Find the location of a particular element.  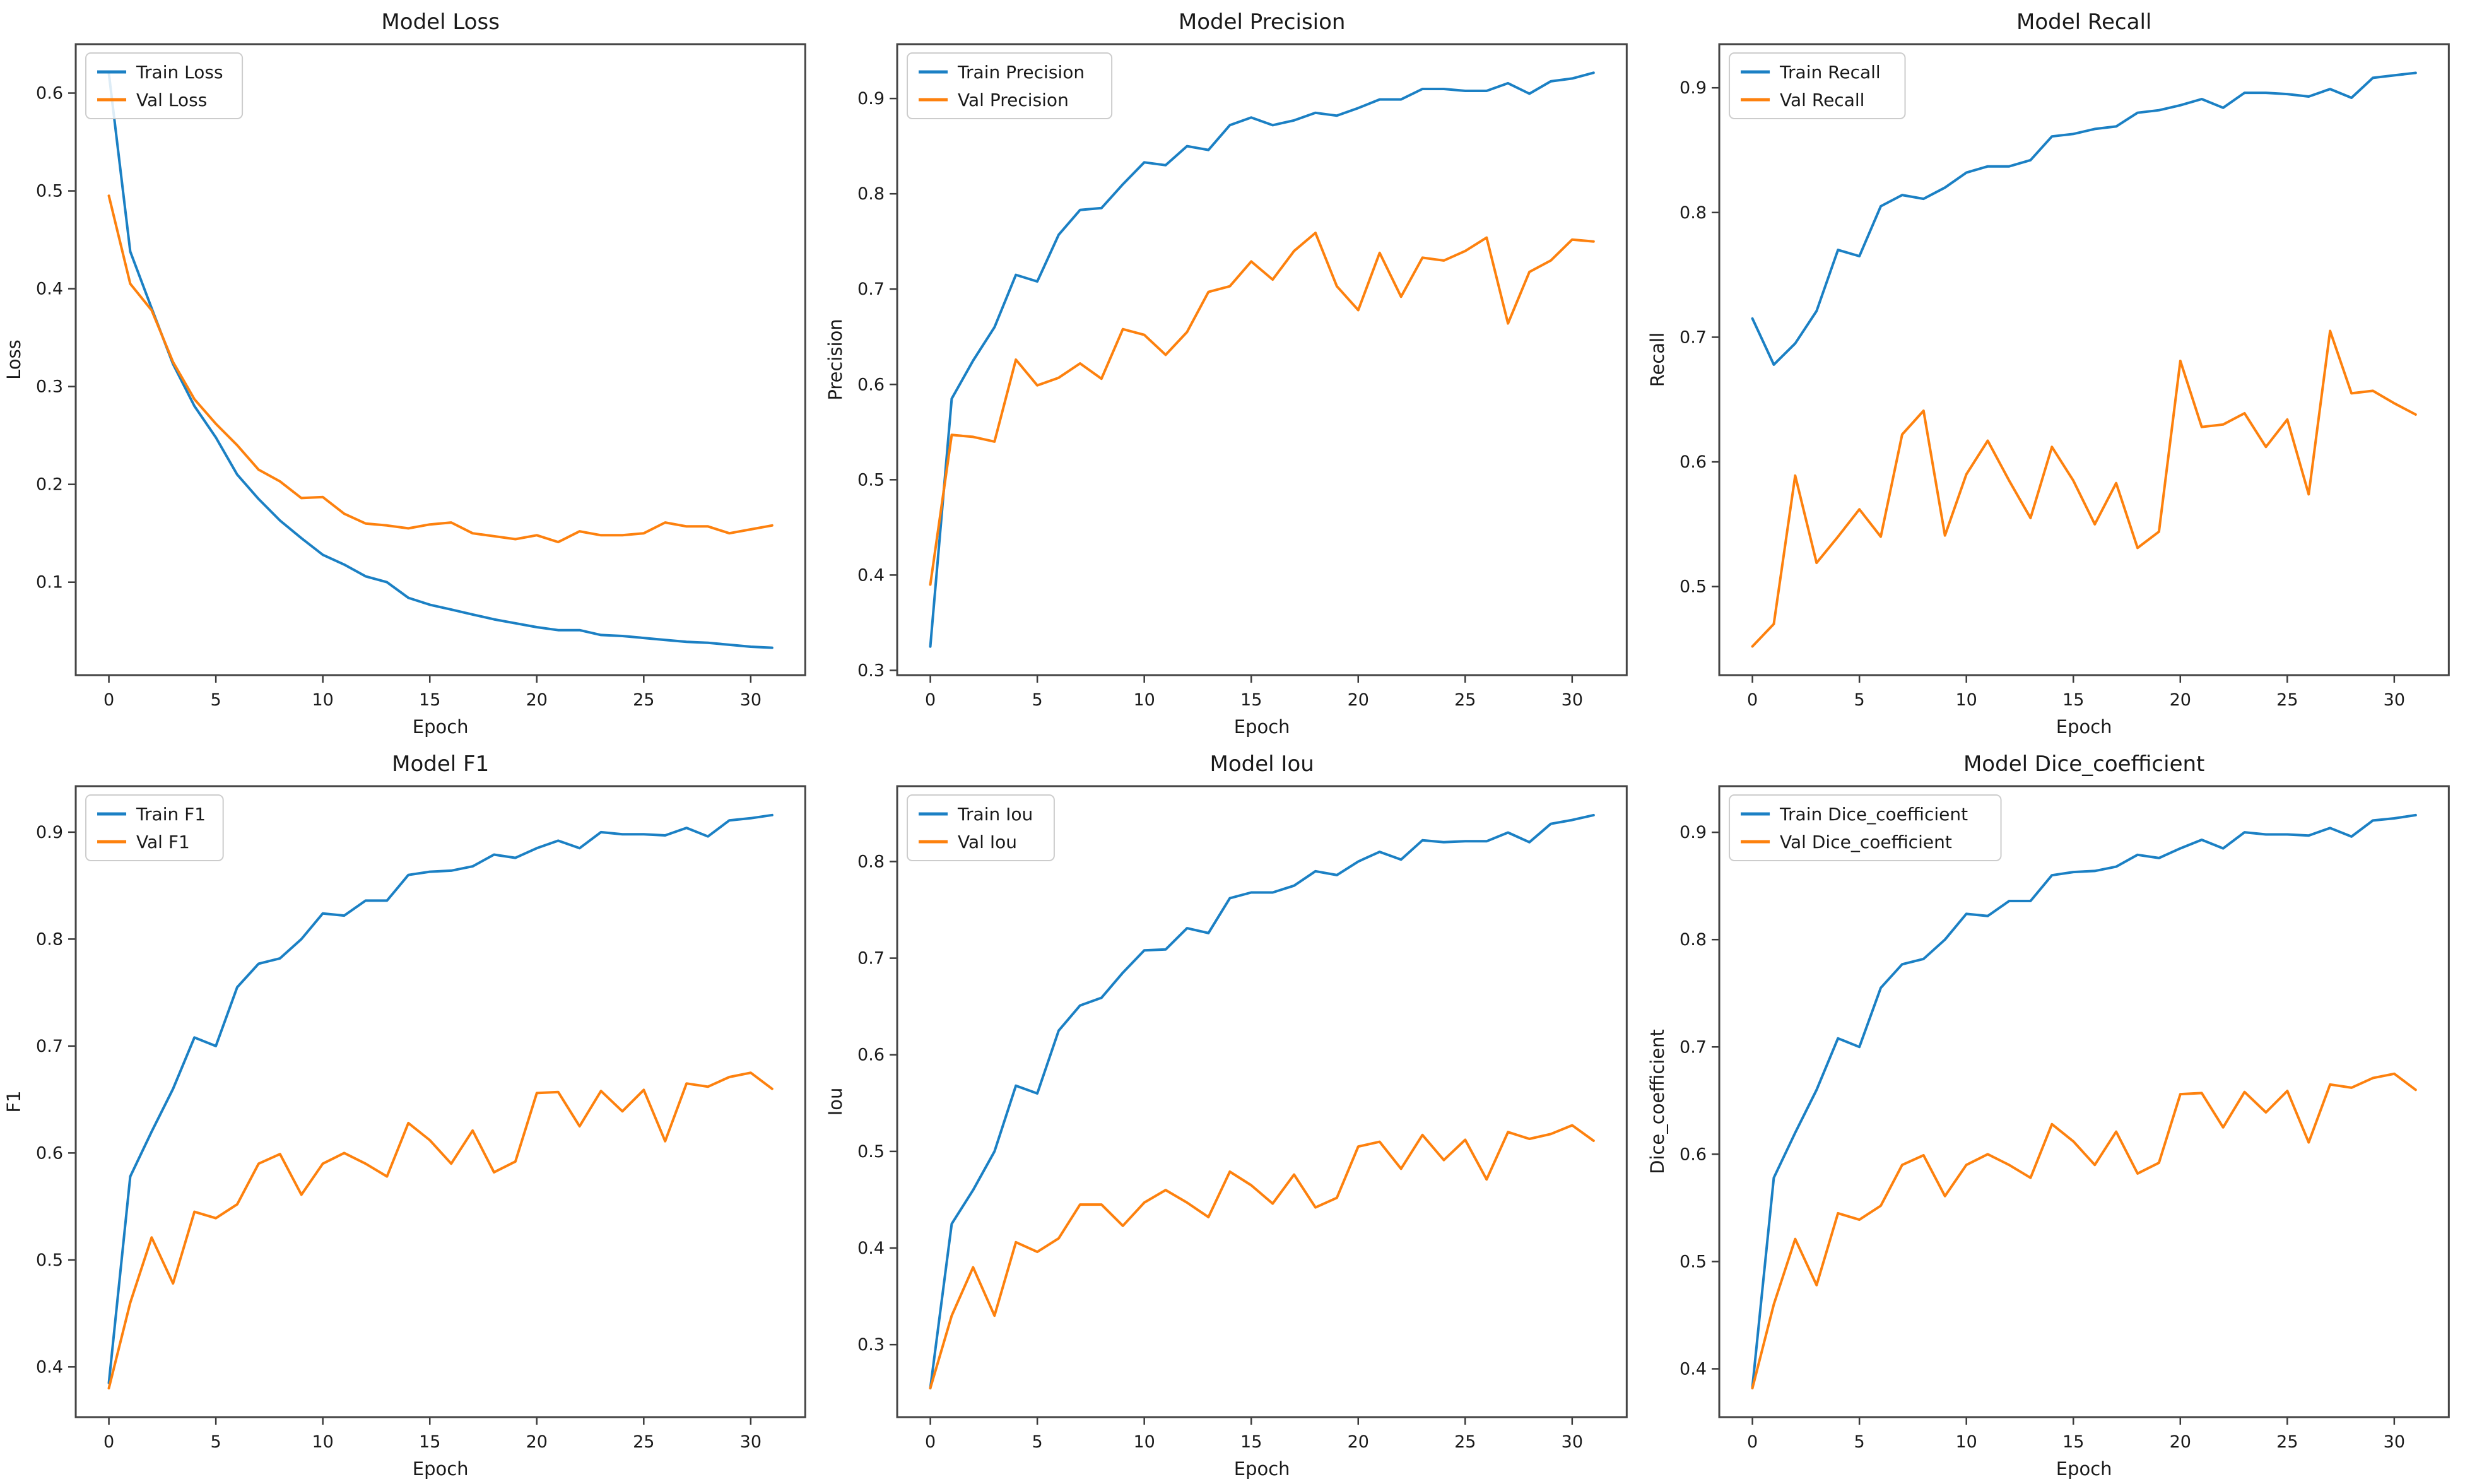

legend-label-train-f1: Train F1 is located at coordinates (171, 814).